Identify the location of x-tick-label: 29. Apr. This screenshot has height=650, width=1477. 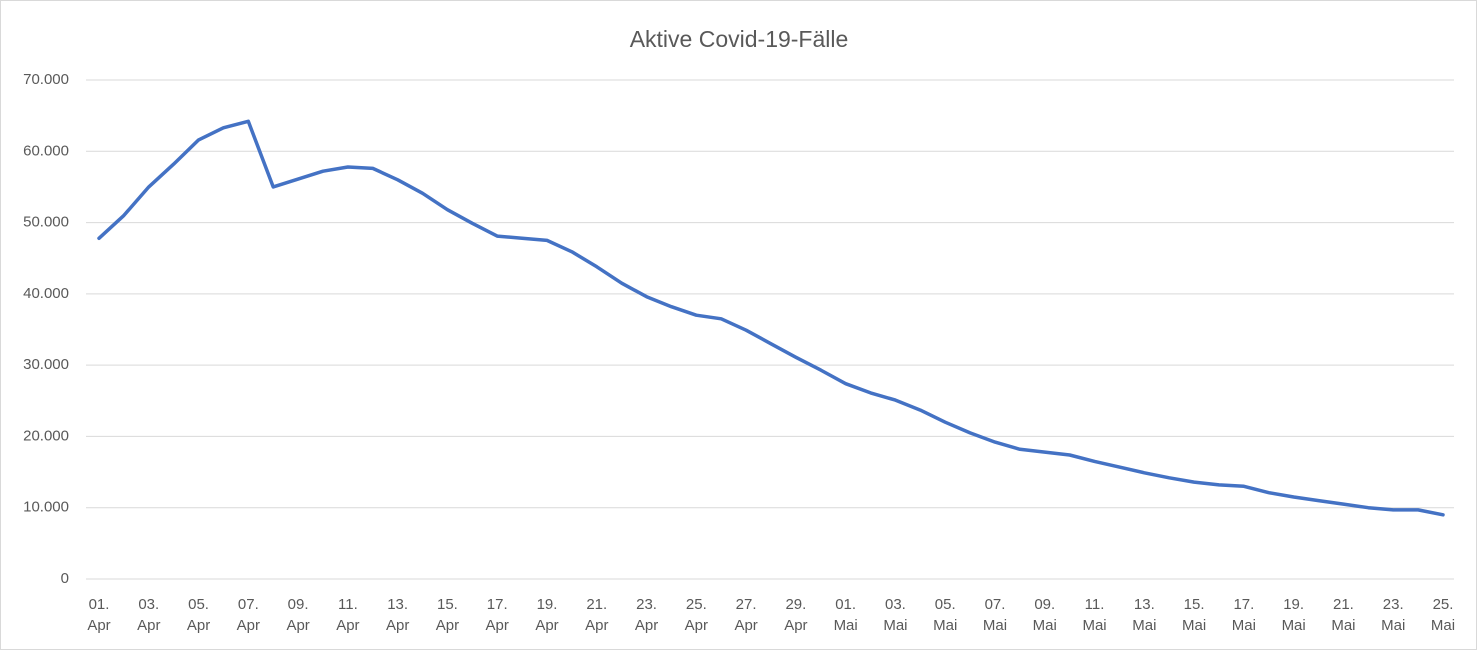
(796, 615).